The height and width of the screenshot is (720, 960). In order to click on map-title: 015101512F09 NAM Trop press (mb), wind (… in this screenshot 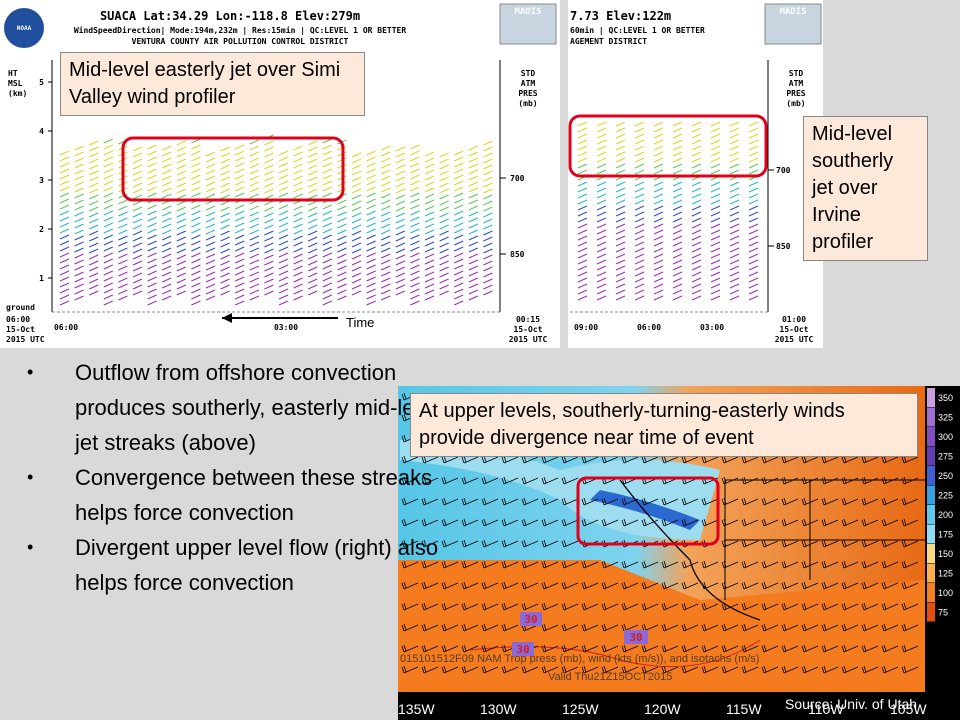, I will do `click(579, 659)`.